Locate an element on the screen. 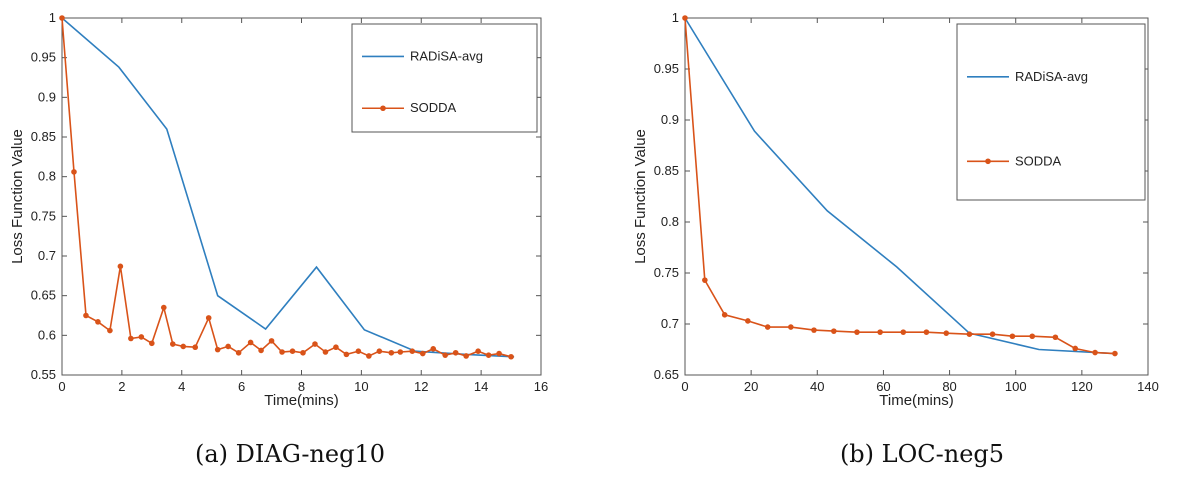  x-tick-label: 6 is located at coordinates (241, 386).